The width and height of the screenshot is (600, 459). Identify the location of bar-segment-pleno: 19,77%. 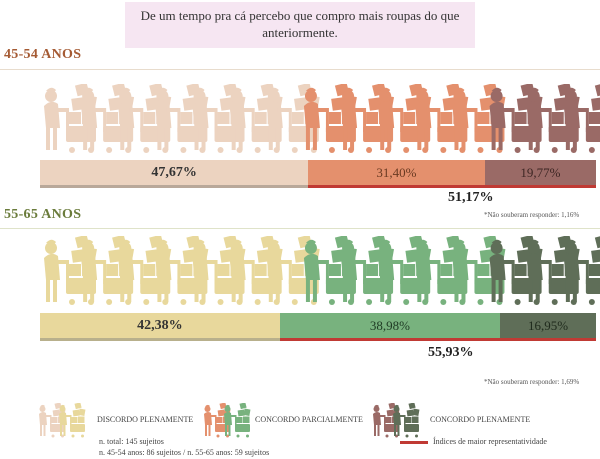
(540, 172).